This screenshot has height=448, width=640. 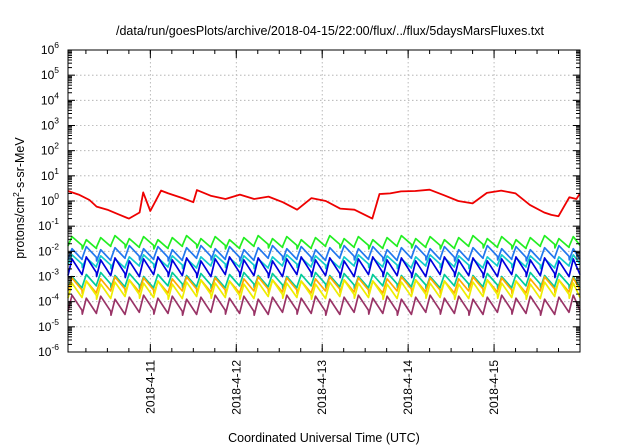 I want to click on y-tick-label: 10¹, so click(x=50, y=174).